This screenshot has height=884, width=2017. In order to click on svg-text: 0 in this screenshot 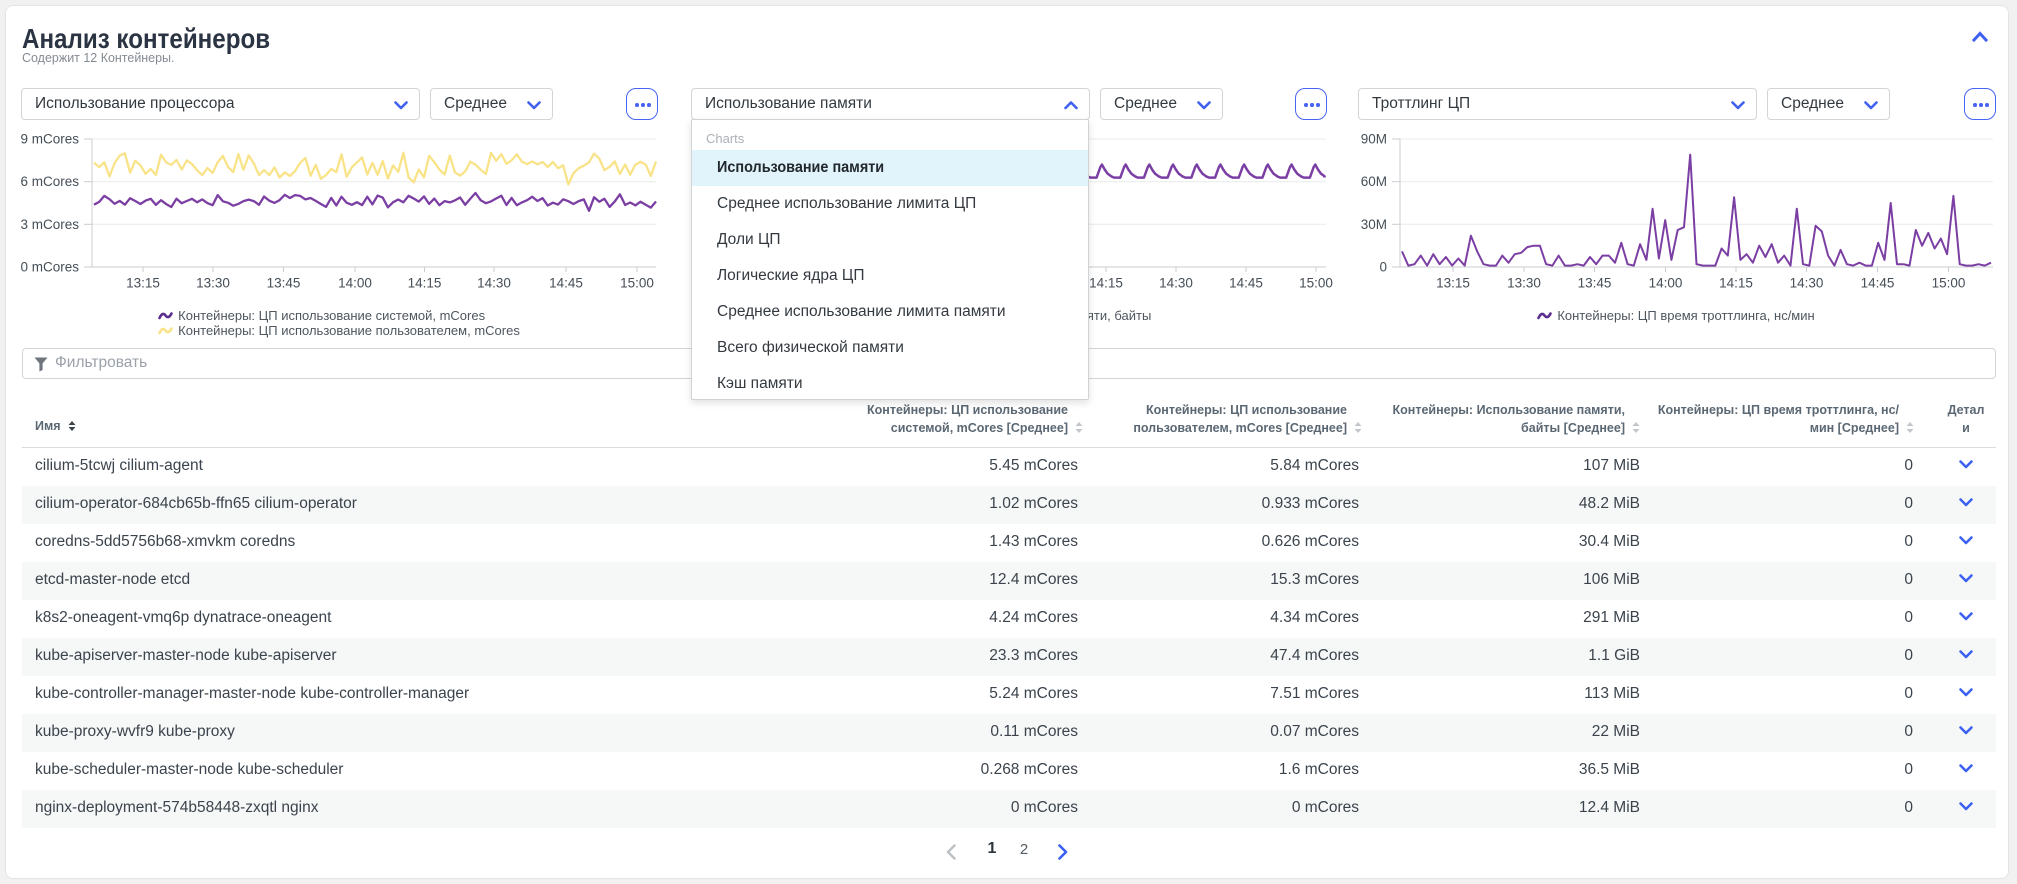, I will do `click(1383, 267)`.